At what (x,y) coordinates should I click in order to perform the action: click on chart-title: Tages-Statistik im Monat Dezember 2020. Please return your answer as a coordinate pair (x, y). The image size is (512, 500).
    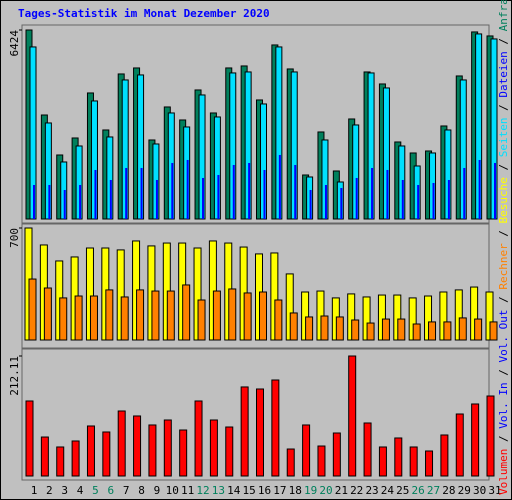
    Looking at the image, I should click on (144, 13).